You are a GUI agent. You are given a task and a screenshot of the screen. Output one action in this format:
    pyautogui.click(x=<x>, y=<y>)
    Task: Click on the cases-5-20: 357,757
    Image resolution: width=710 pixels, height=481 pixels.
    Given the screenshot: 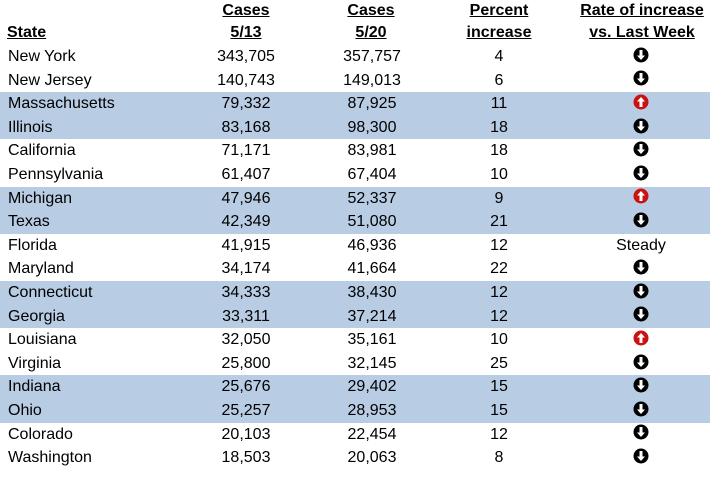 What is the action you would take?
    pyautogui.click(x=372, y=56)
    